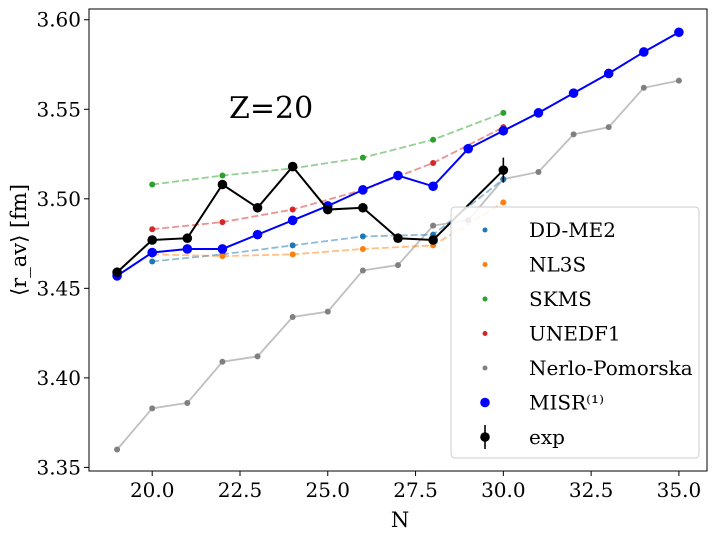  I want to click on y-axis-label: ⟨r_av⟩ [fm], so click(19, 240).